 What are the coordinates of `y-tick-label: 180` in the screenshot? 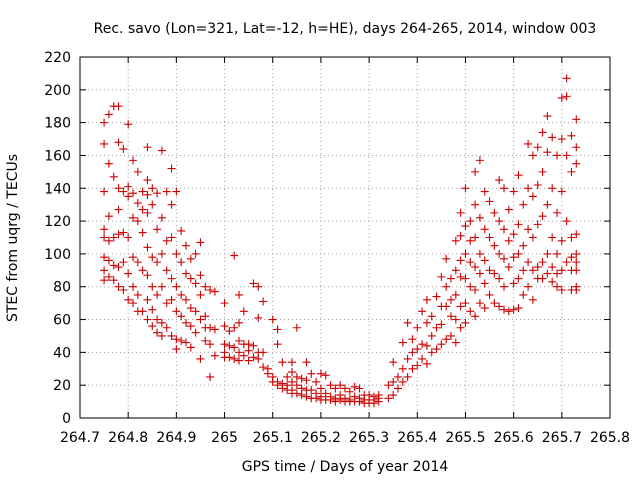 It's located at (57, 124).